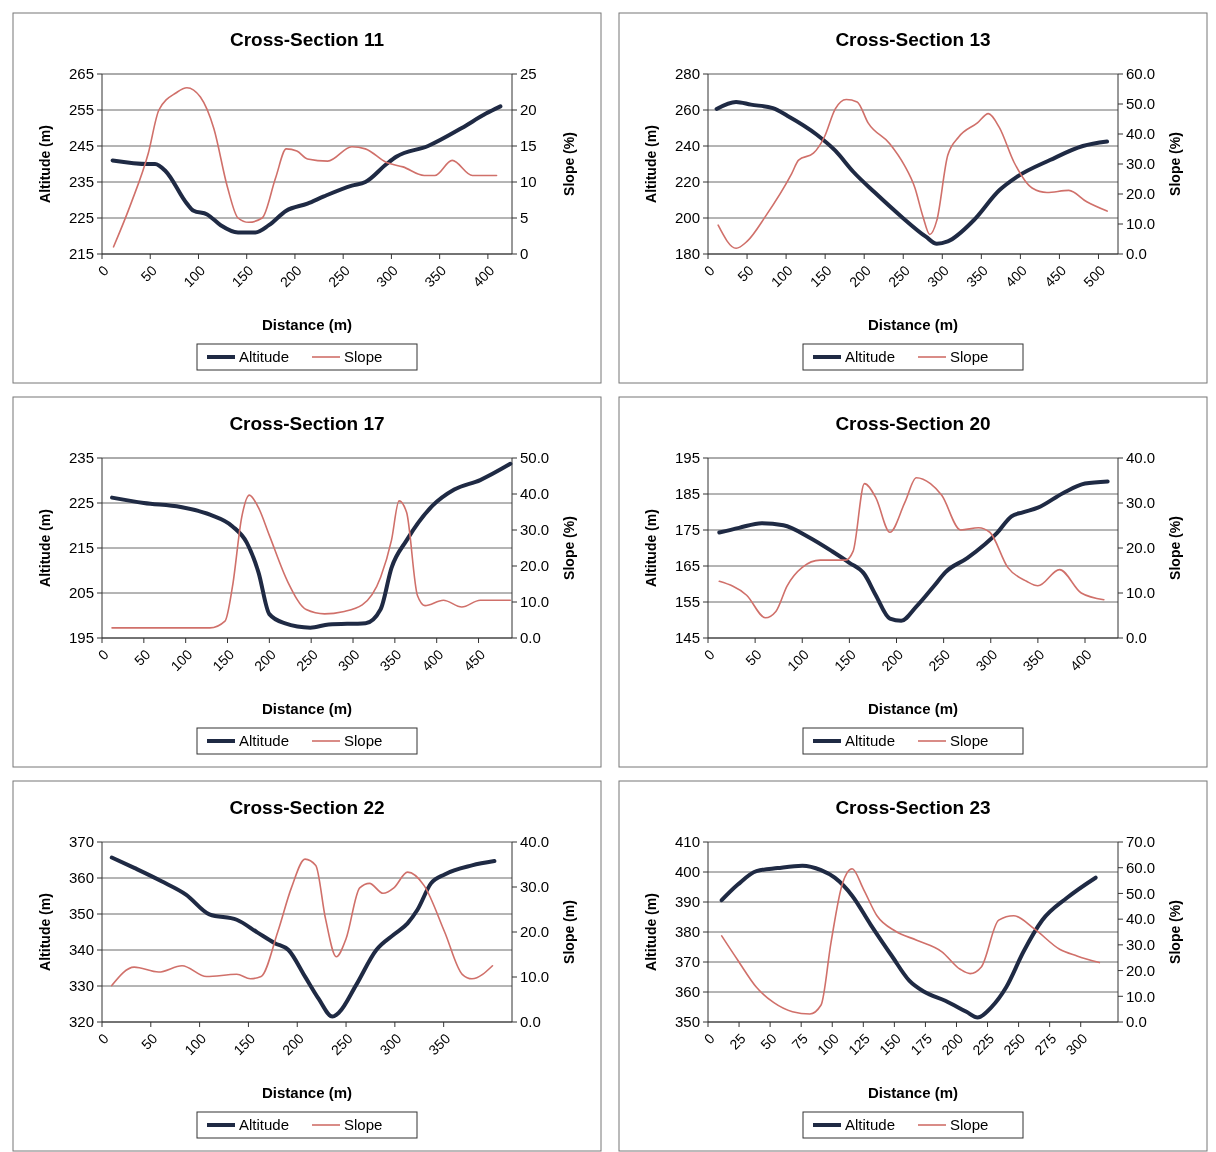  I want to click on x-tick-label: 25, so click(737, 1041).